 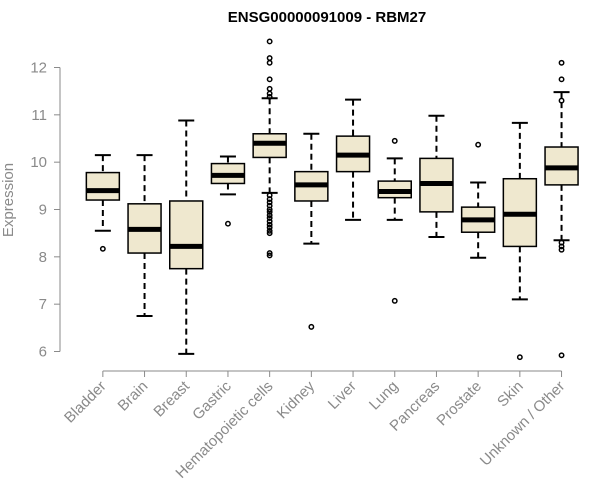 I want to click on x-tick-label: Kidney, so click(x=296, y=399).